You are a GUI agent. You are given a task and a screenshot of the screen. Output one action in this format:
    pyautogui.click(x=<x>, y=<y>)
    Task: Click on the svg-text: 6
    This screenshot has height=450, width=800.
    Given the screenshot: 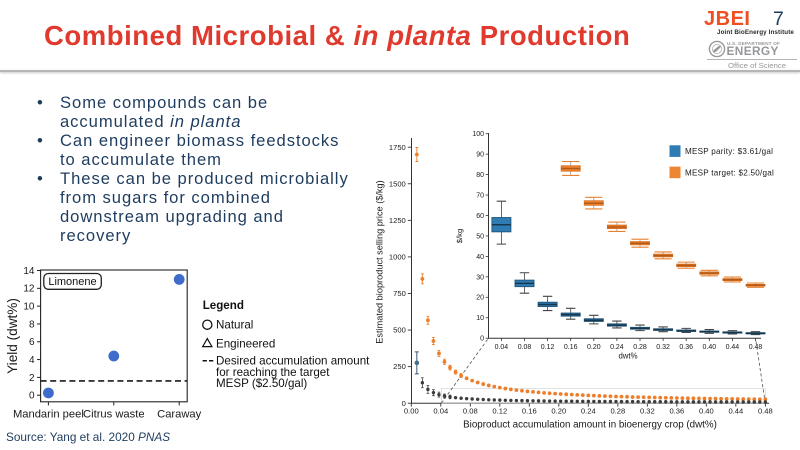 What is the action you would take?
    pyautogui.click(x=32, y=342)
    